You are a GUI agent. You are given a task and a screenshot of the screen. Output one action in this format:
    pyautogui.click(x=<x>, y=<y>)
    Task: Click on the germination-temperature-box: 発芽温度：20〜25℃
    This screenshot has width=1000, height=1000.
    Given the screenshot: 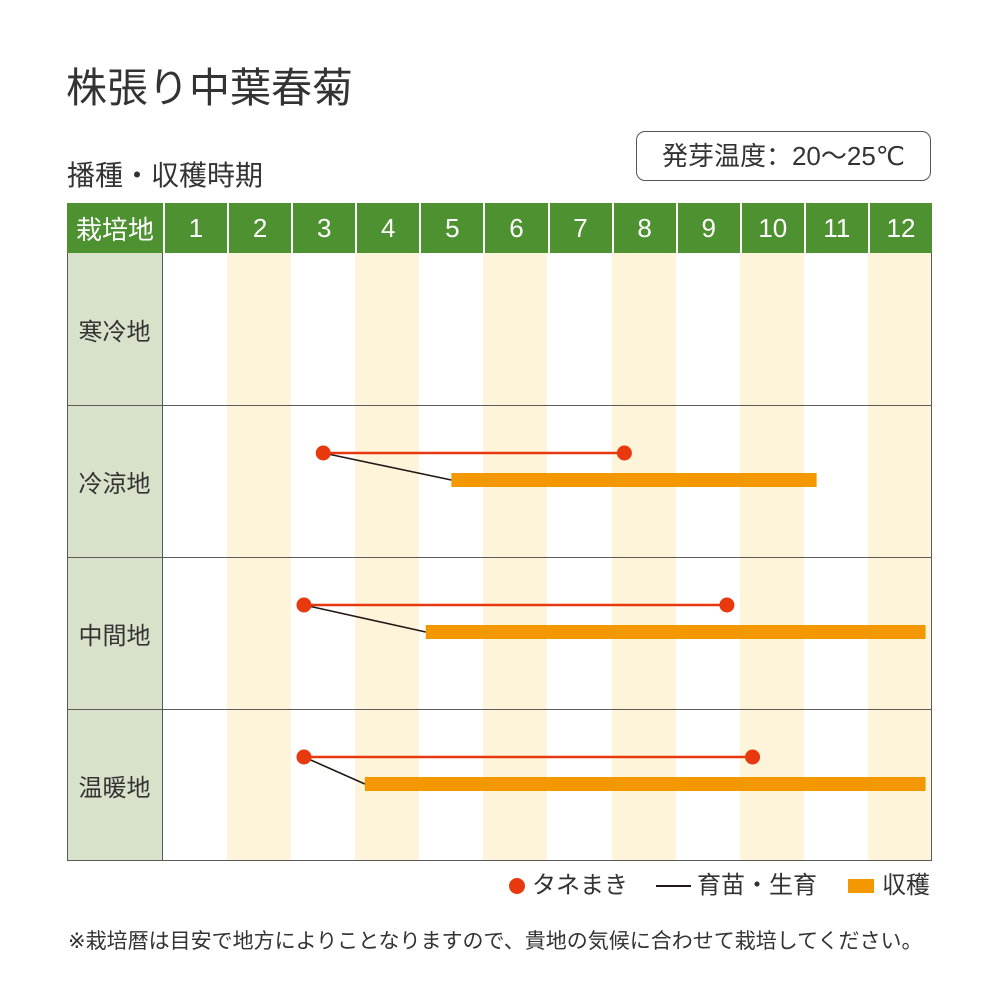 What is the action you would take?
    pyautogui.click(x=783, y=156)
    